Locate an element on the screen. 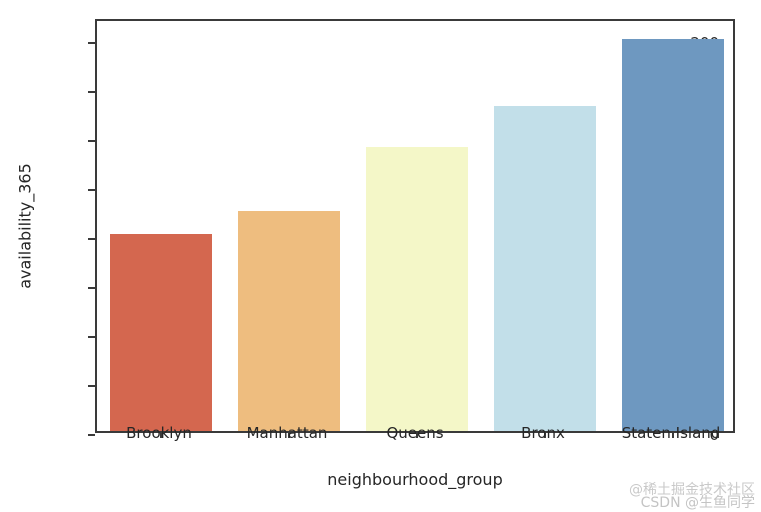 The image size is (761, 512). bar-brooklyn is located at coordinates (161, 332).